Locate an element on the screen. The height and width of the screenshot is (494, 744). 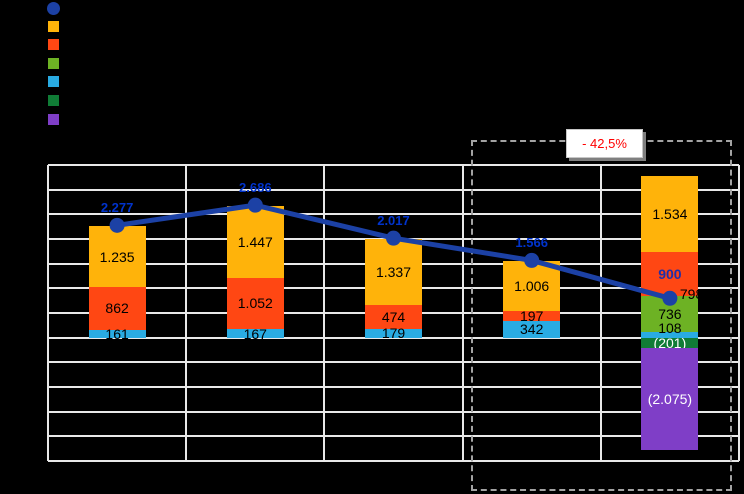
line-value-label: 1.566 is located at coordinates (531, 243).